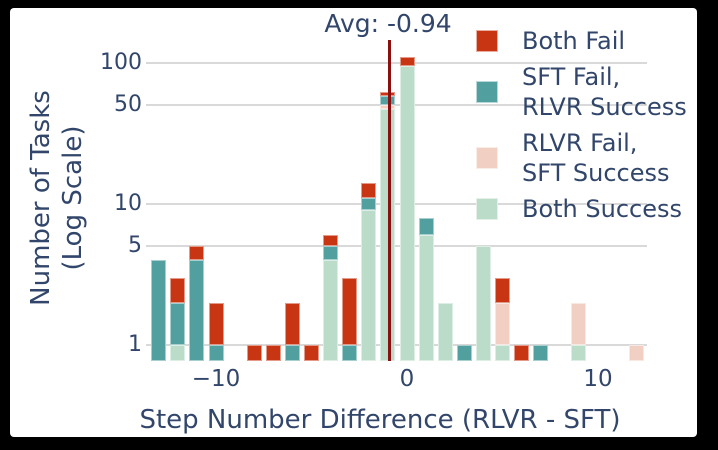  Describe the element at coordinates (487, 41) in the screenshot. I see `legend-swatch-both_fail` at that location.